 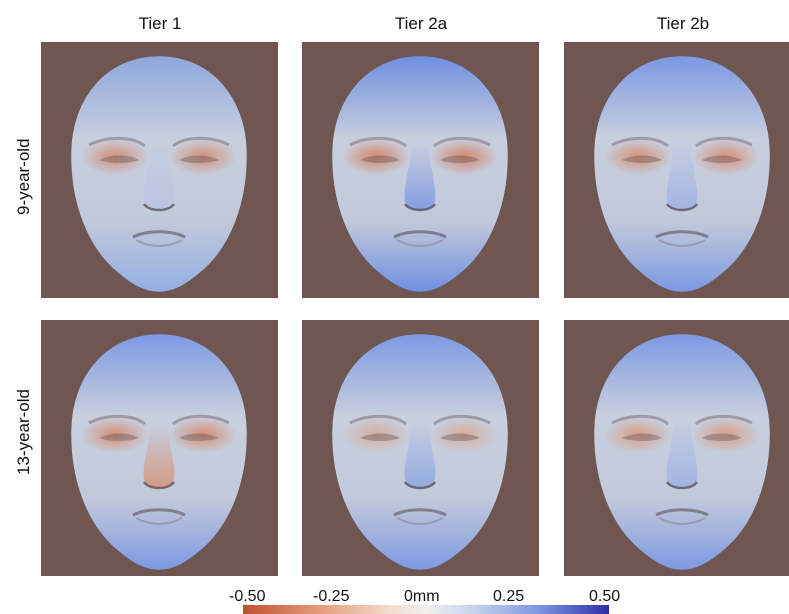 What do you see at coordinates (509, 596) in the screenshot?
I see `colorbar-tick-025: 0.25` at bounding box center [509, 596].